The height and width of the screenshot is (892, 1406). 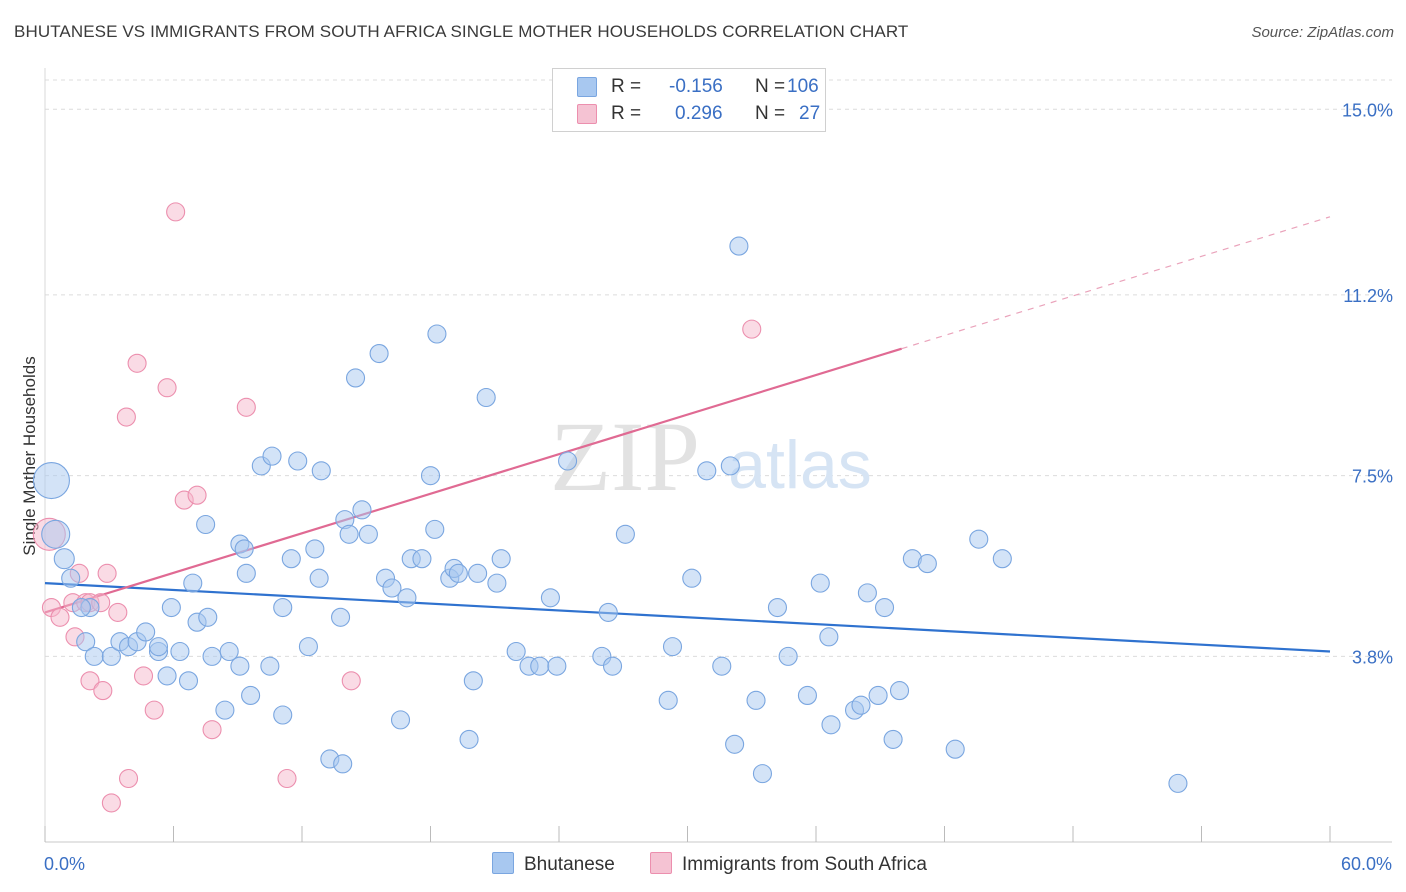 What do you see at coordinates (587, 114) in the screenshot?
I see `legend-swatch-immigrants-south-africa` at bounding box center [587, 114].